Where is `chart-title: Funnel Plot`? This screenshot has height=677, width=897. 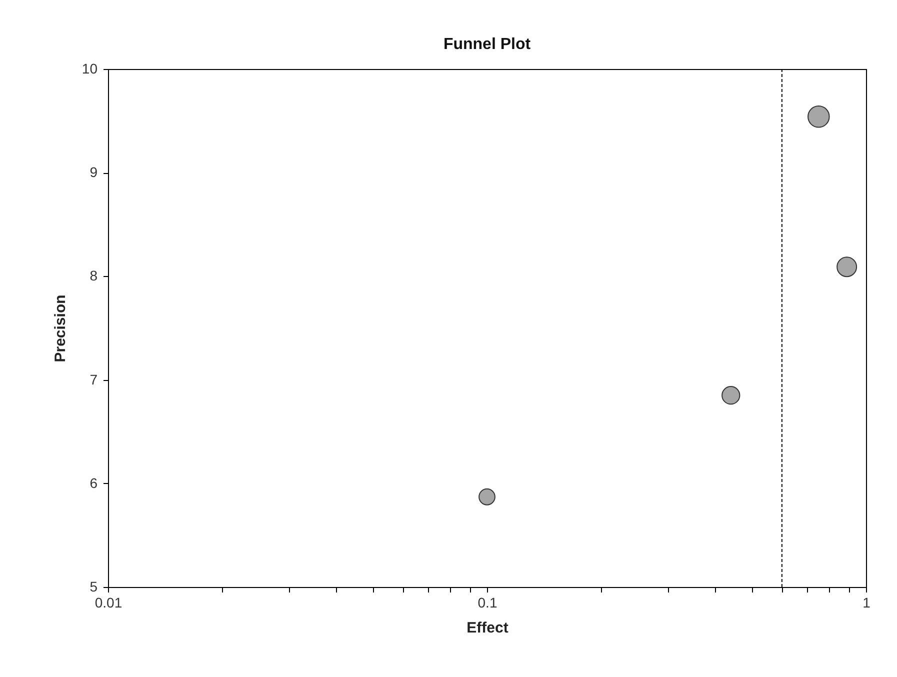
chart-title: Funnel Plot is located at coordinates (487, 44).